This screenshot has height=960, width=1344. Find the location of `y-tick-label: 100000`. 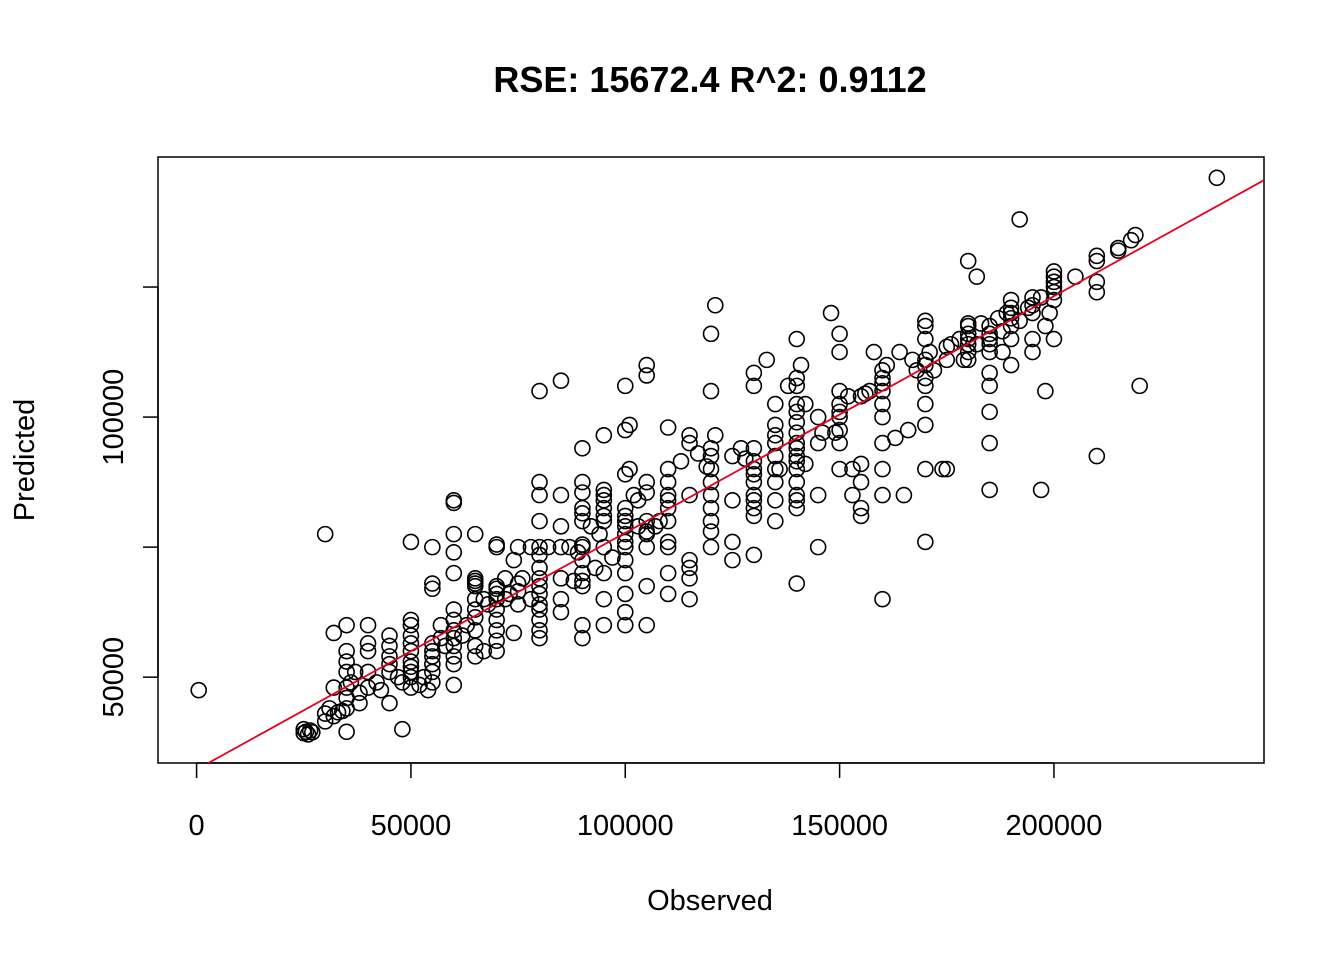

y-tick-label: 100000 is located at coordinates (114, 417).